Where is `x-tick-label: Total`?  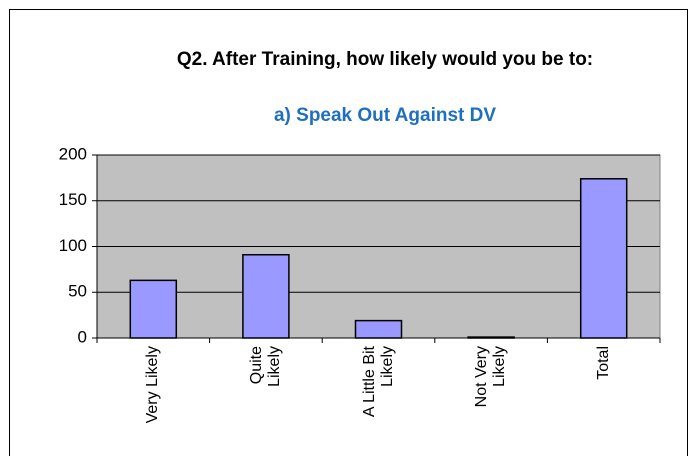 x-tick-label: Total is located at coordinates (603, 363).